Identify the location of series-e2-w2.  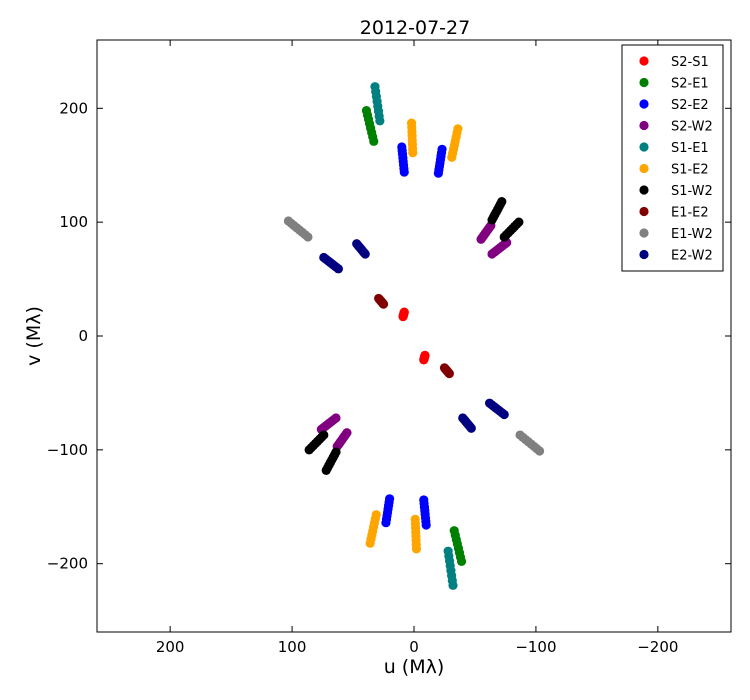
(414, 336).